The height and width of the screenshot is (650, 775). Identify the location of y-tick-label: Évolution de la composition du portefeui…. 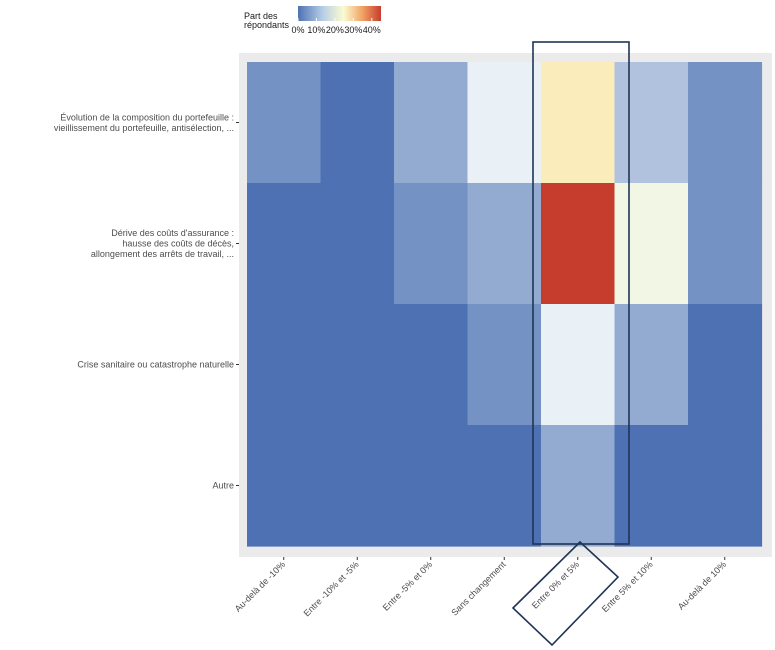
(144, 122).